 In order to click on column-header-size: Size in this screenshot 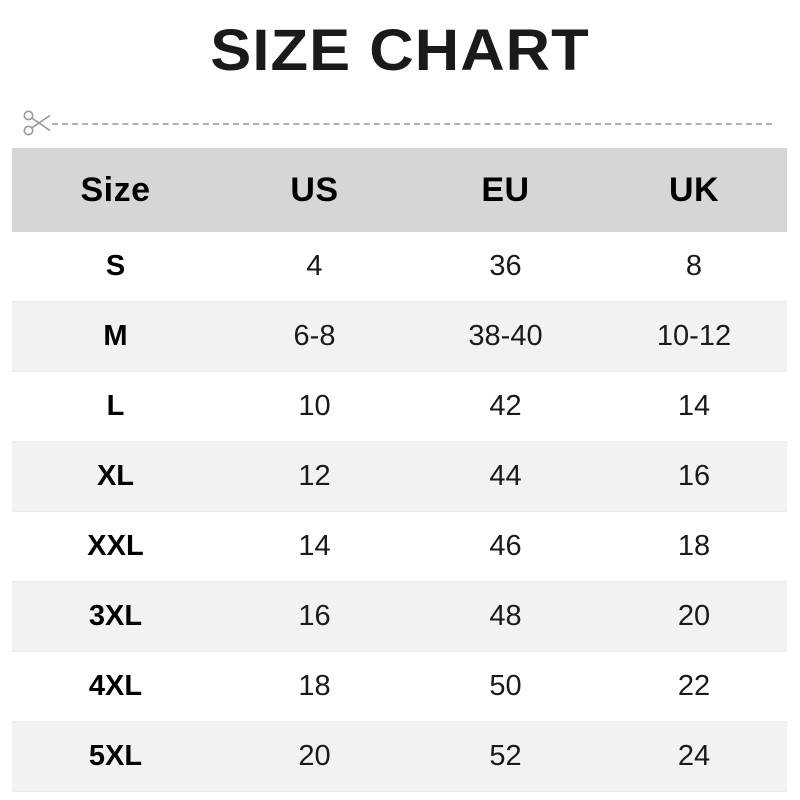, I will do `click(115, 189)`.